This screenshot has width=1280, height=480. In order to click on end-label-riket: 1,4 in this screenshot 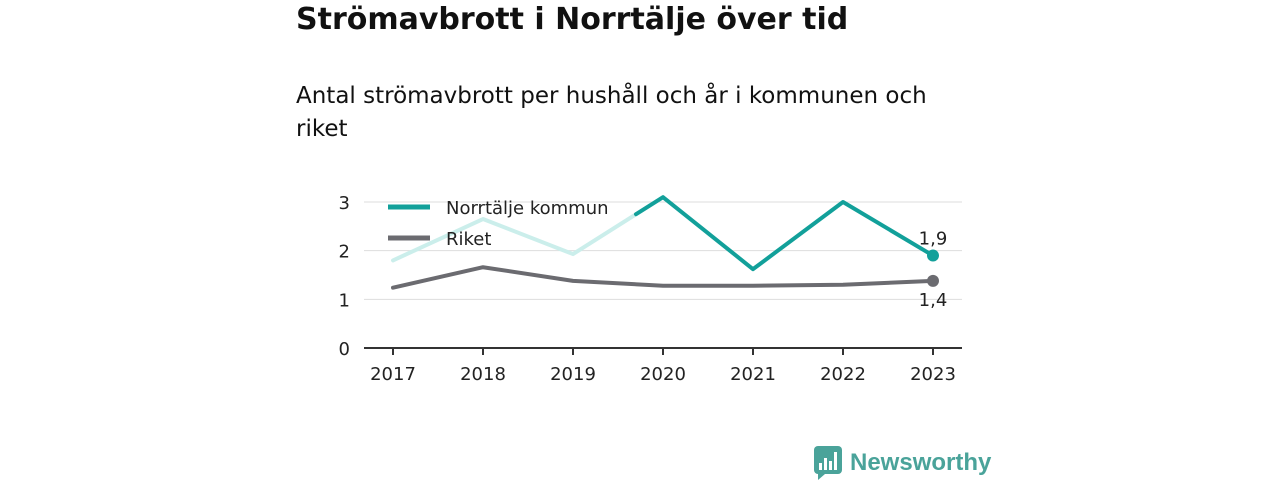, I will do `click(933, 300)`.